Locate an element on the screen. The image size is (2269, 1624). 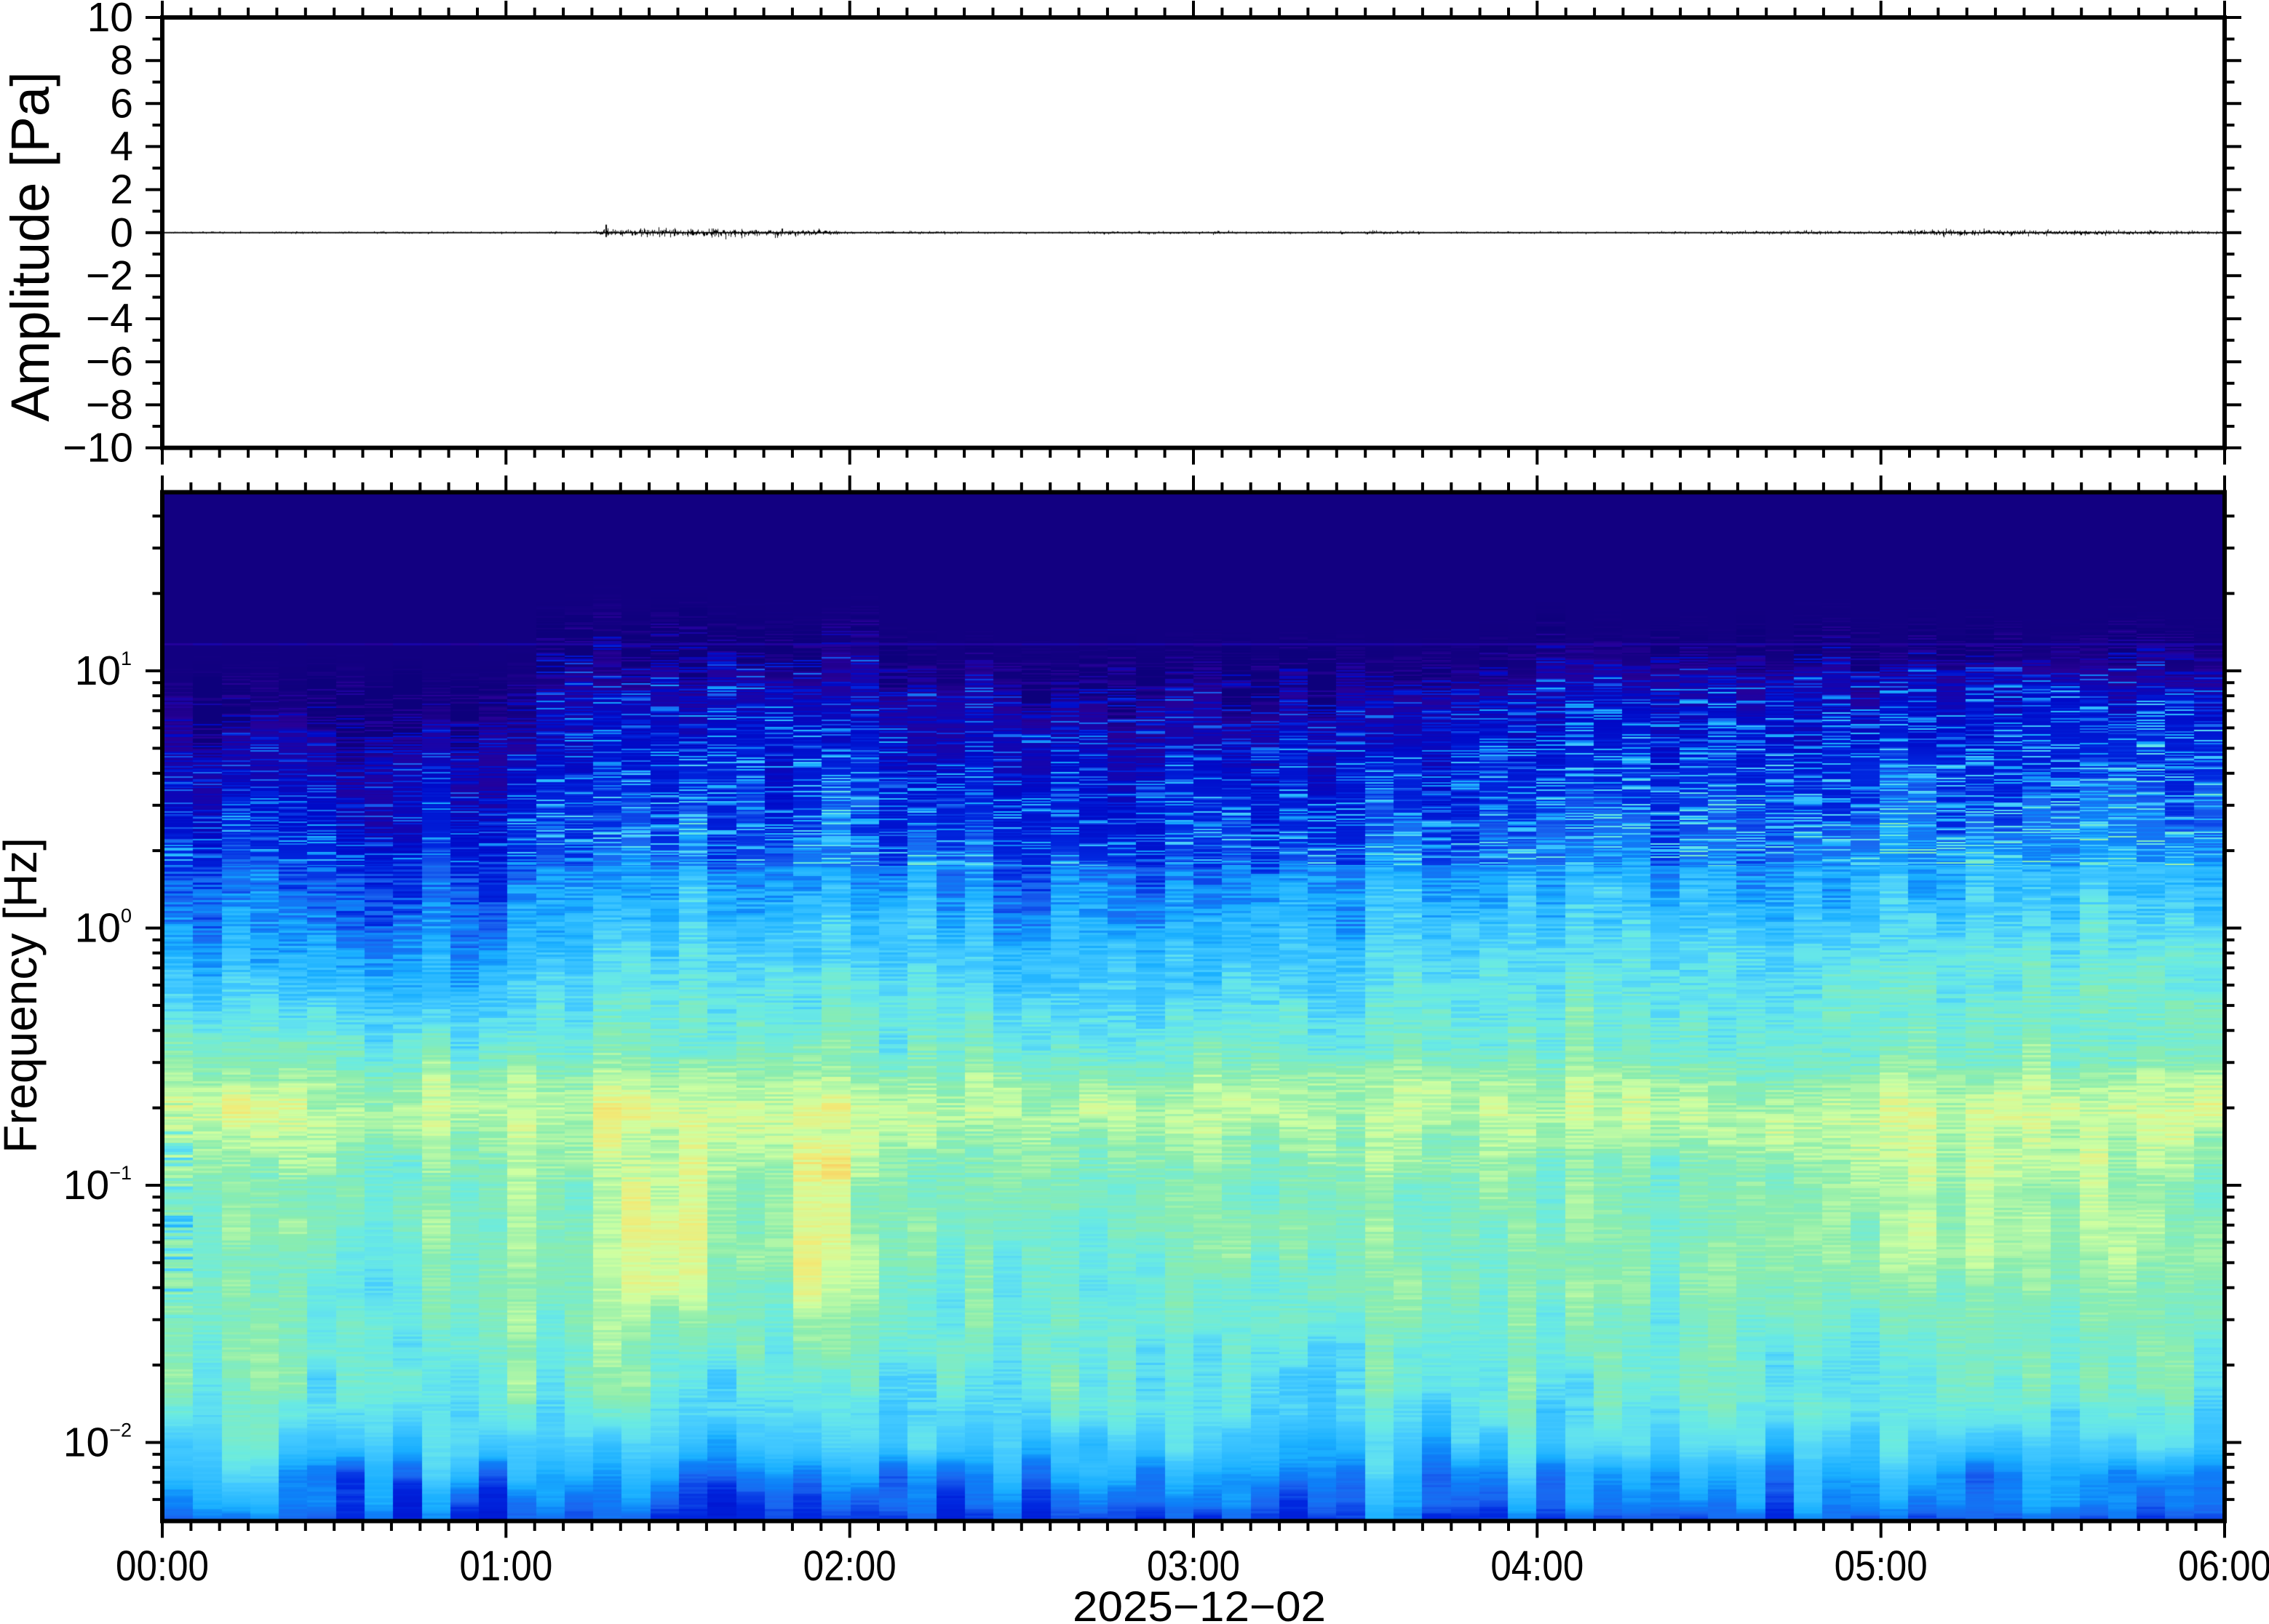
svg-text: Frequency [Hz] is located at coordinates (23, 995).